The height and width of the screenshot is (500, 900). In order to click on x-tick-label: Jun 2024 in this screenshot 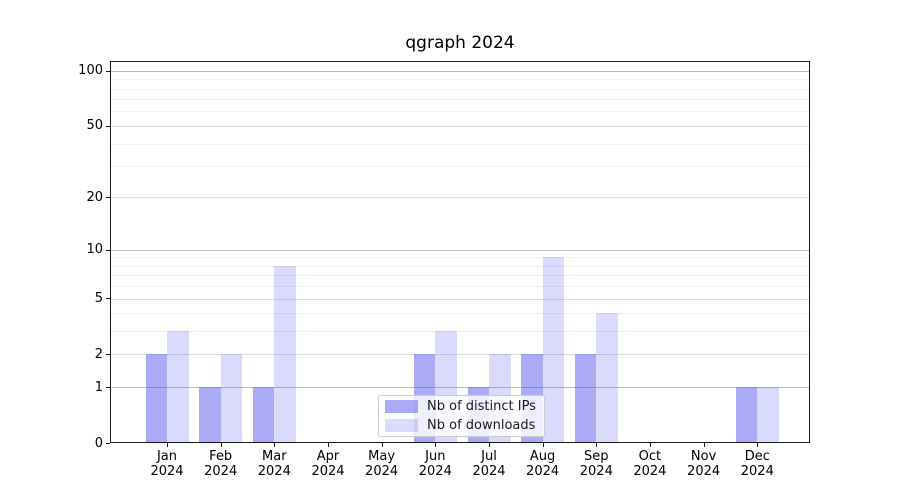, I will do `click(435, 464)`.